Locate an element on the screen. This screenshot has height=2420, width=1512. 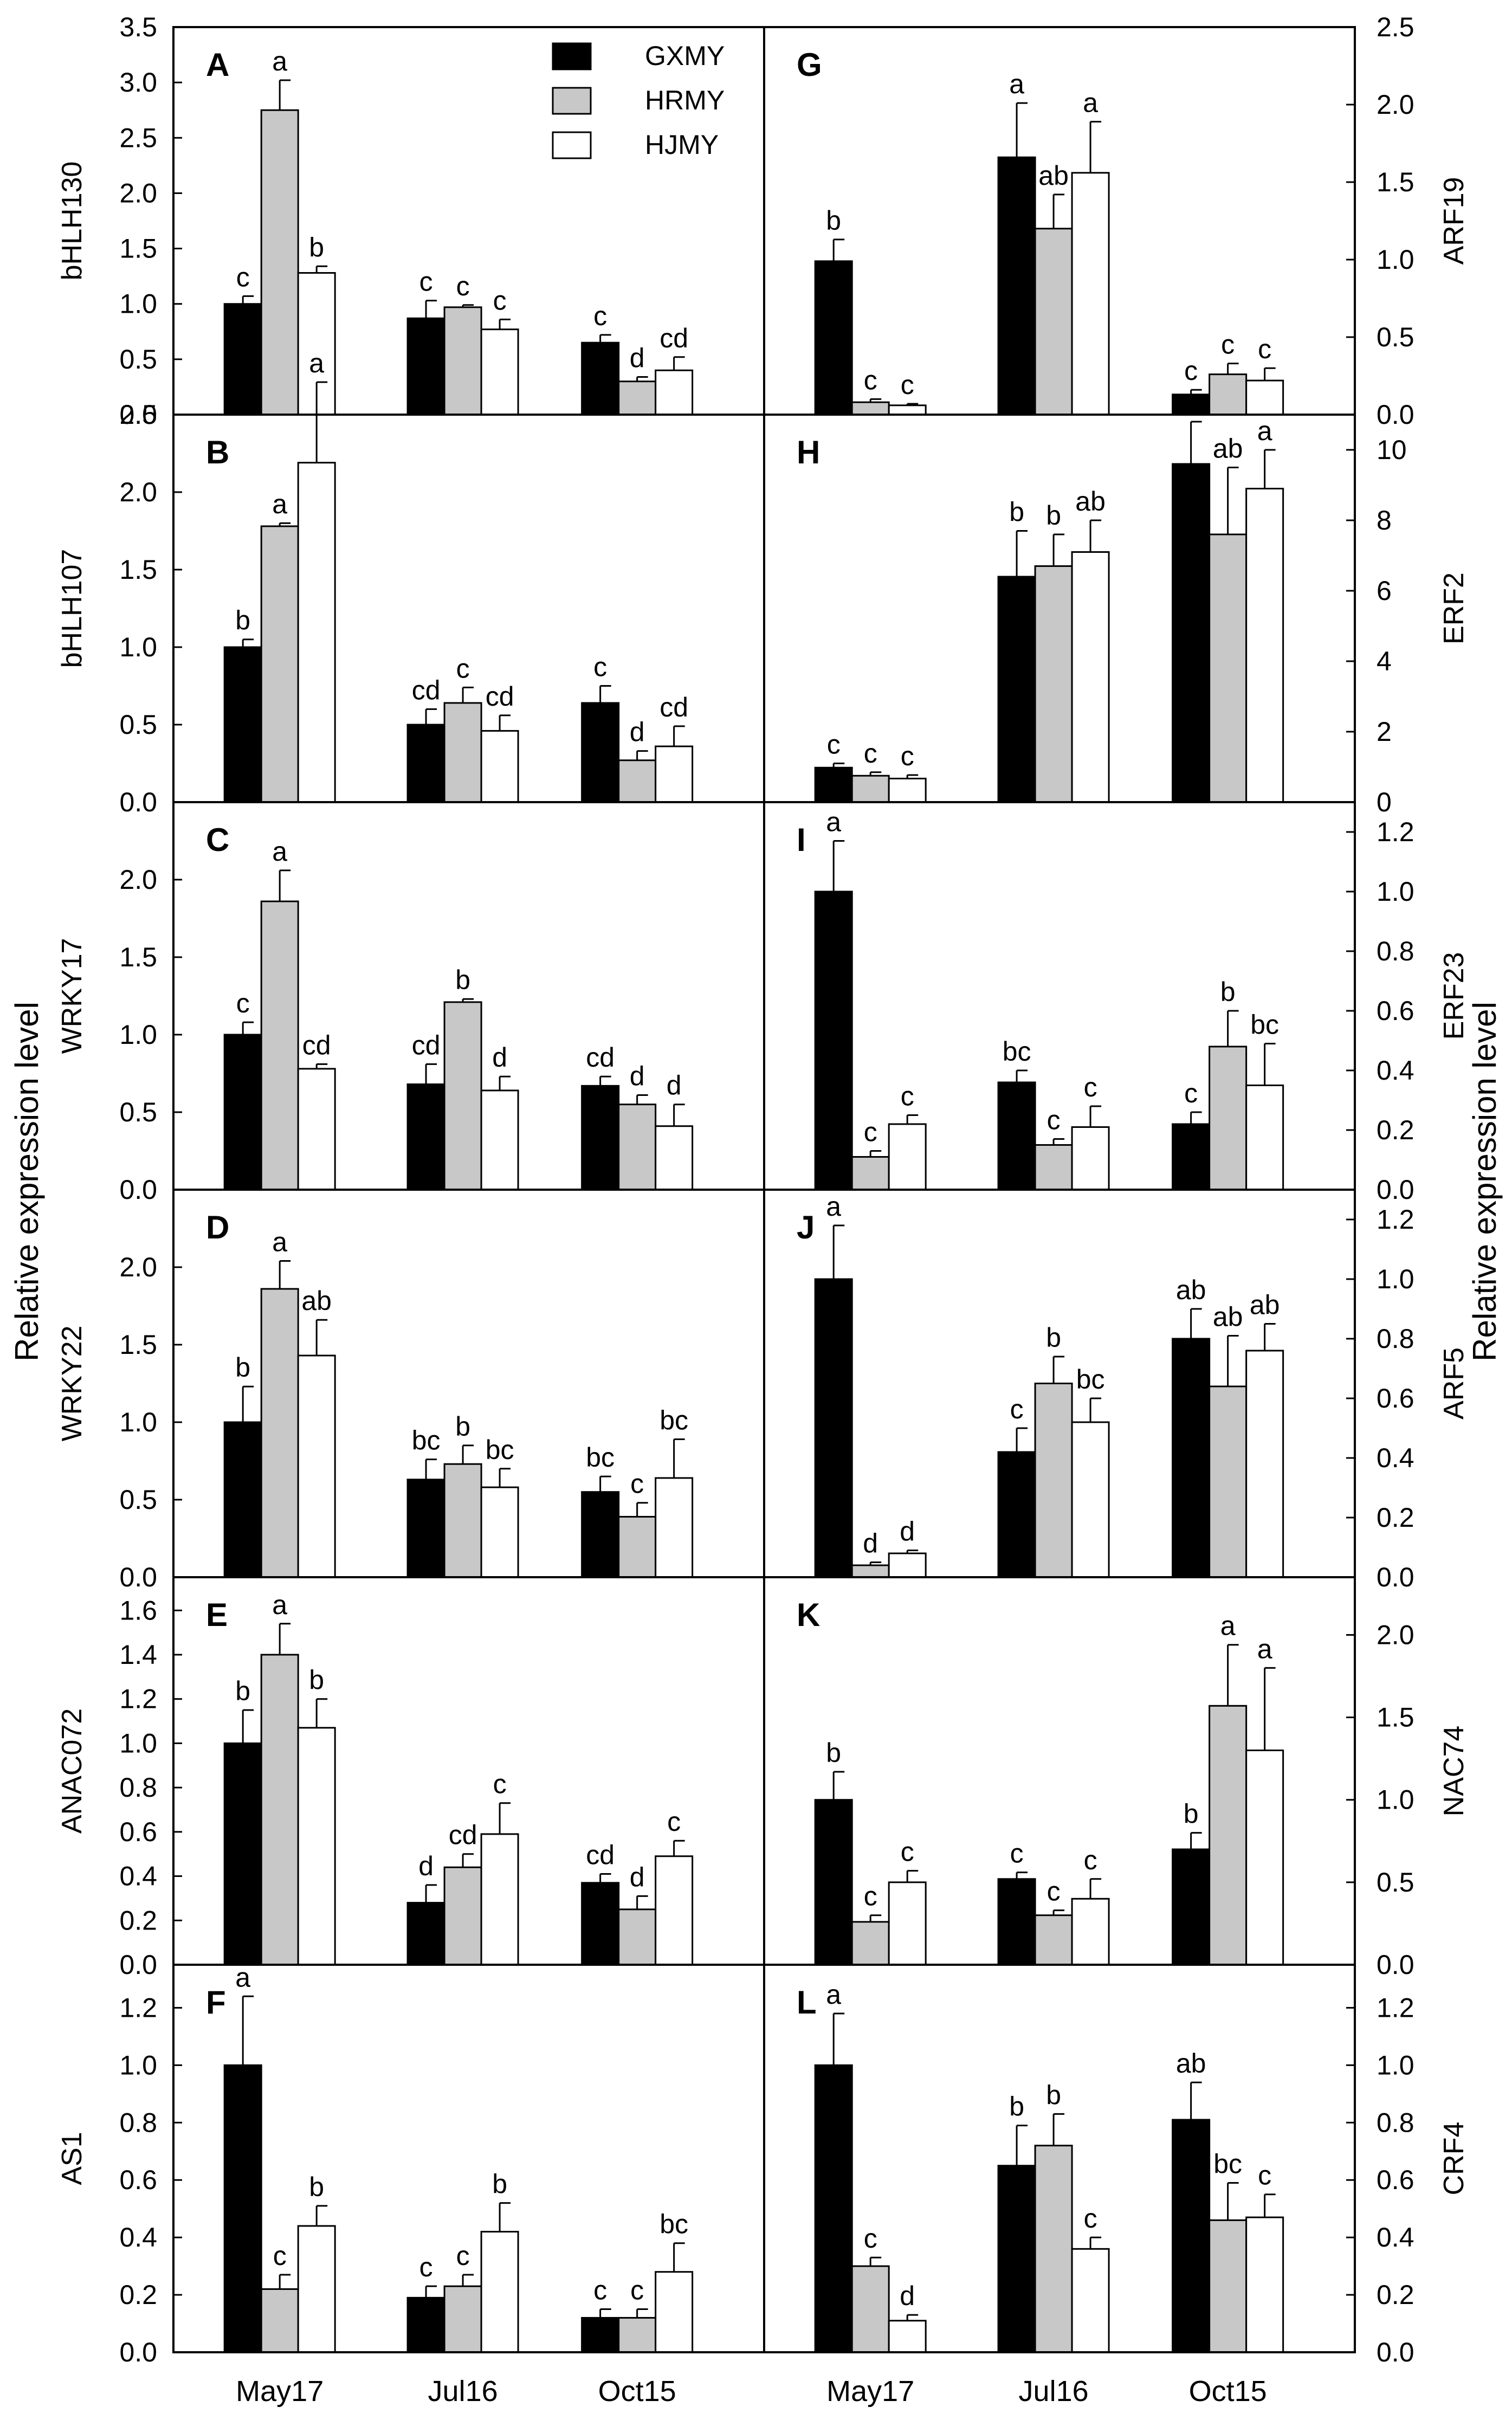
y-tick-label: 10 is located at coordinates (1392, 450).